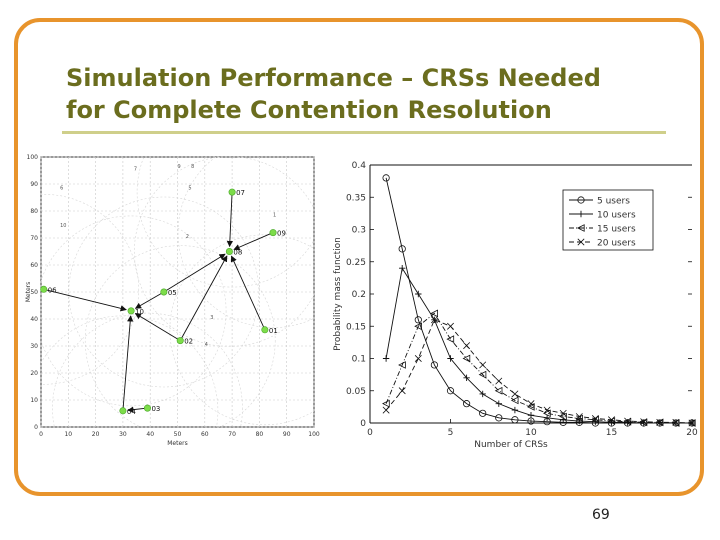  Describe the element at coordinates (135, 170) in the screenshot. I see `topology-region-annotation: 7` at that location.